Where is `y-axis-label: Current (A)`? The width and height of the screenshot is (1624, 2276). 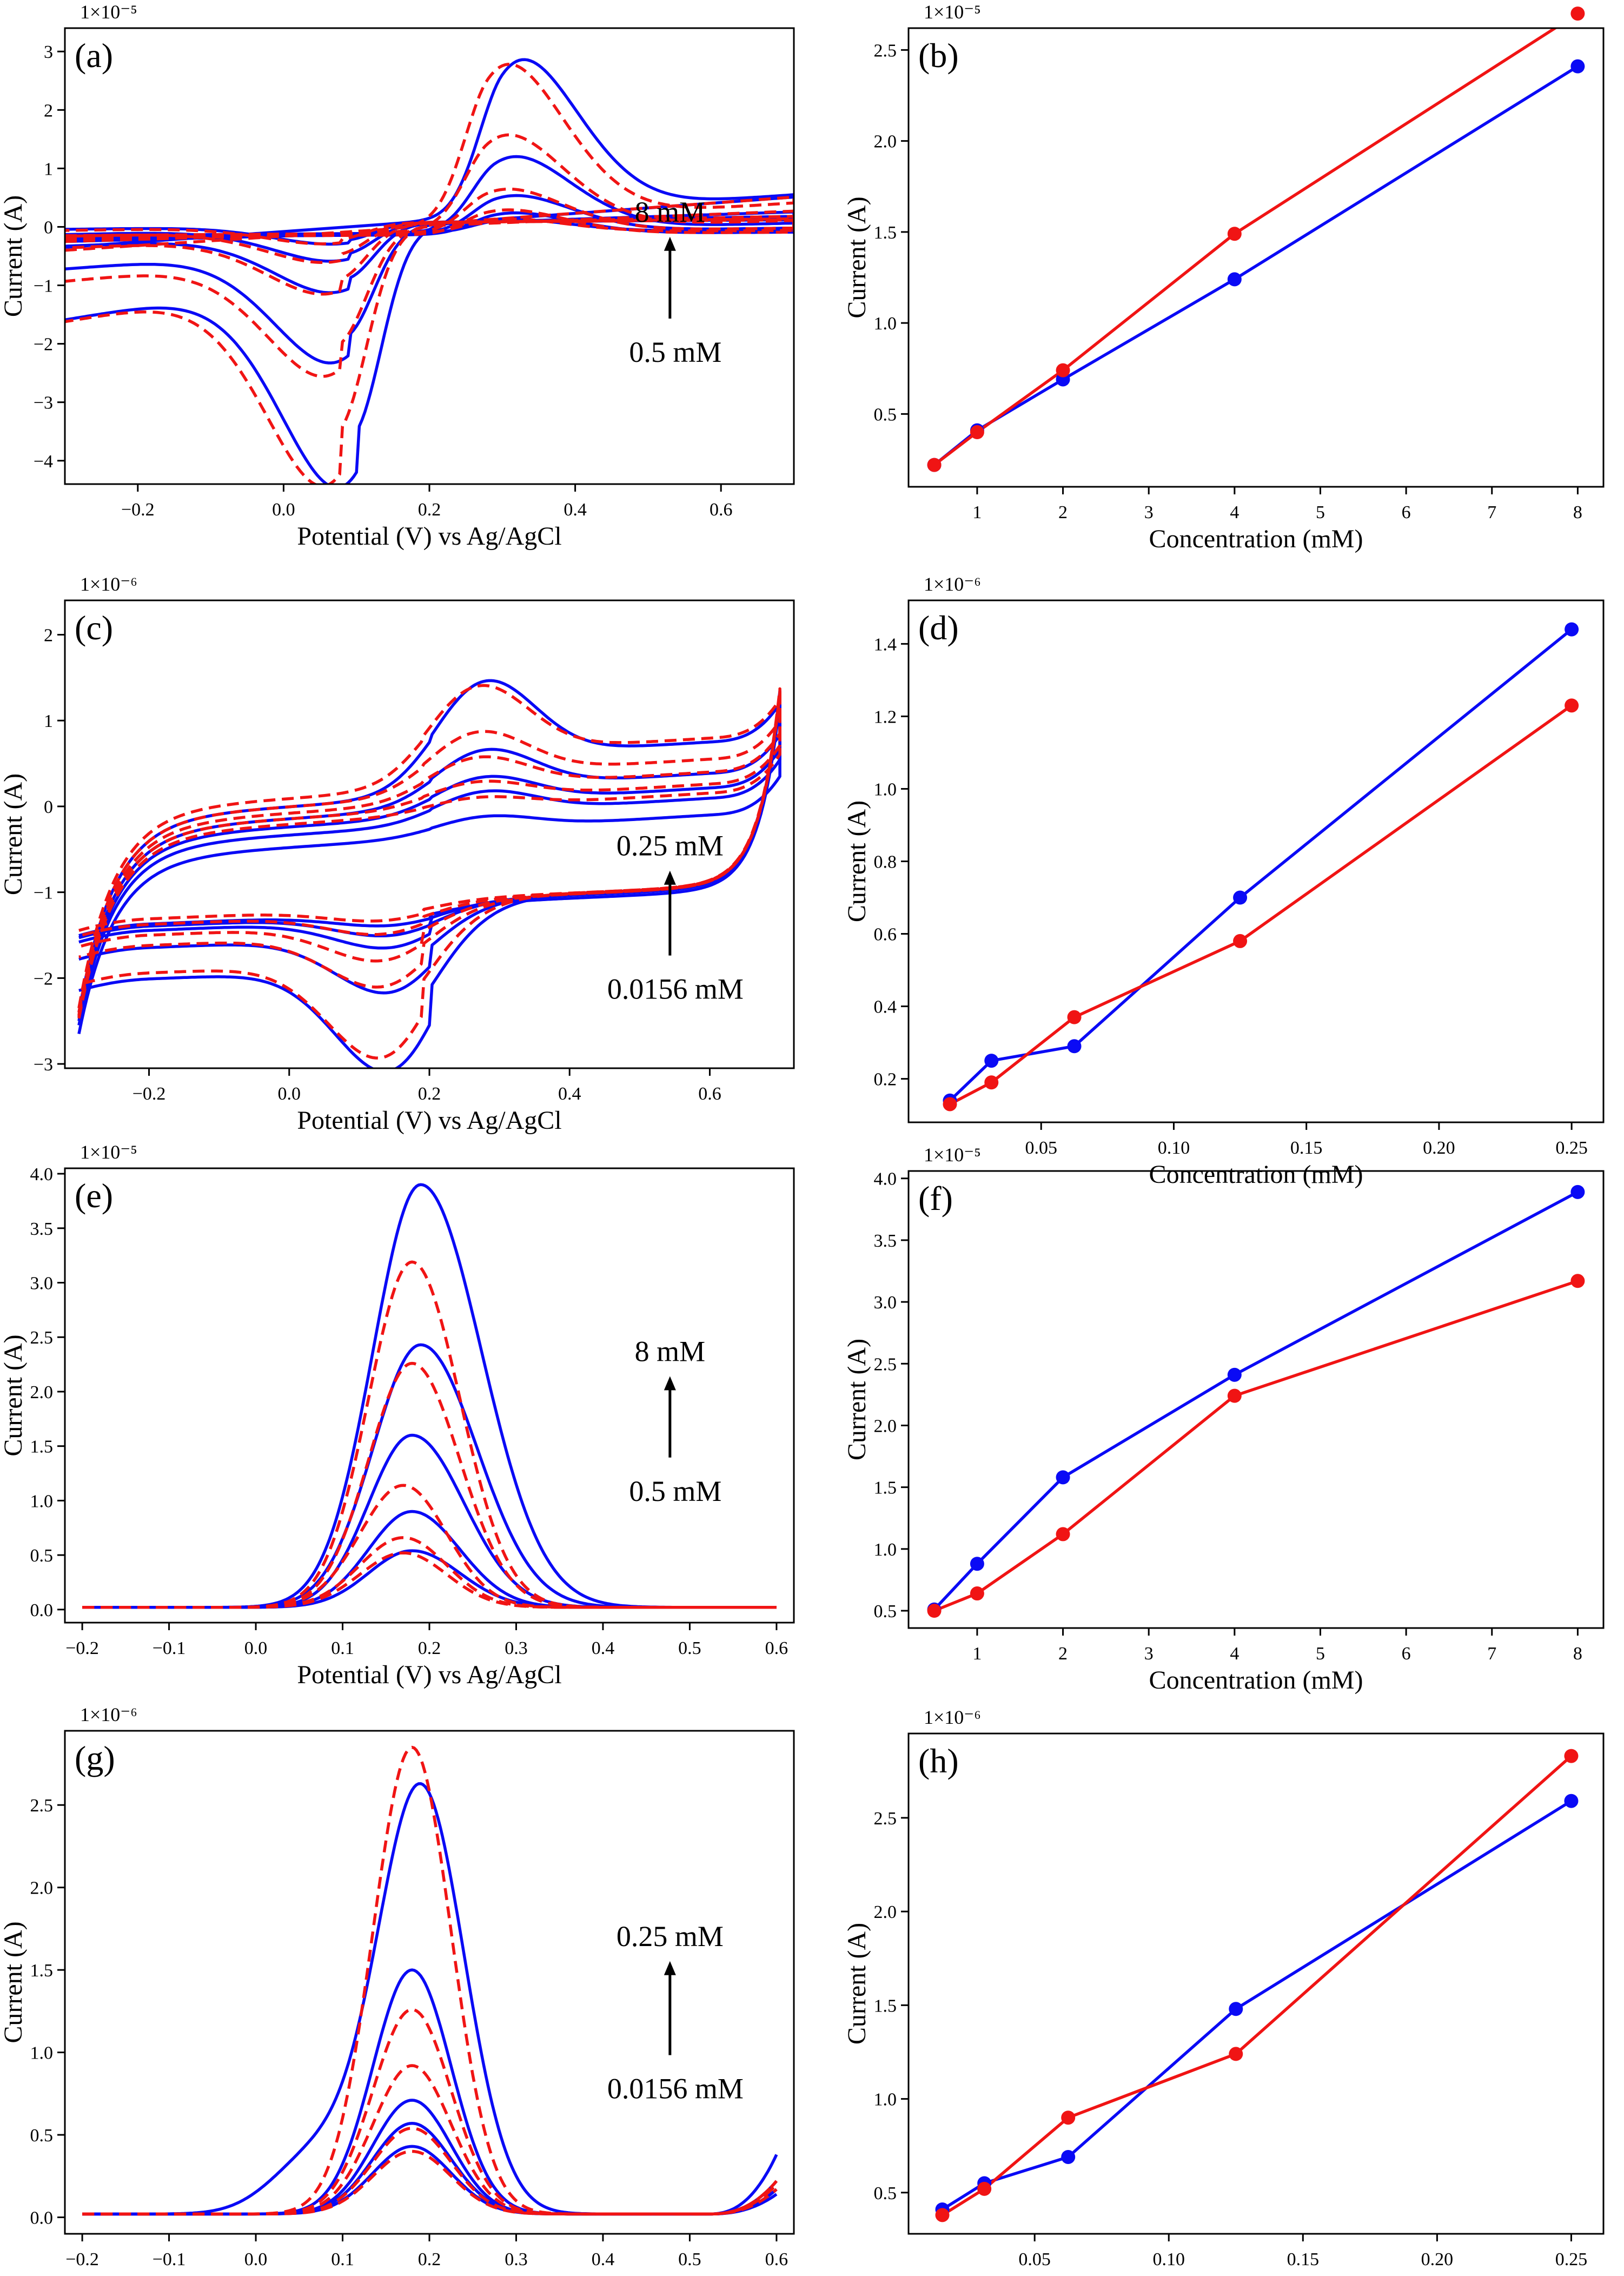
y-axis-label: Current (A) is located at coordinates (14, 834).